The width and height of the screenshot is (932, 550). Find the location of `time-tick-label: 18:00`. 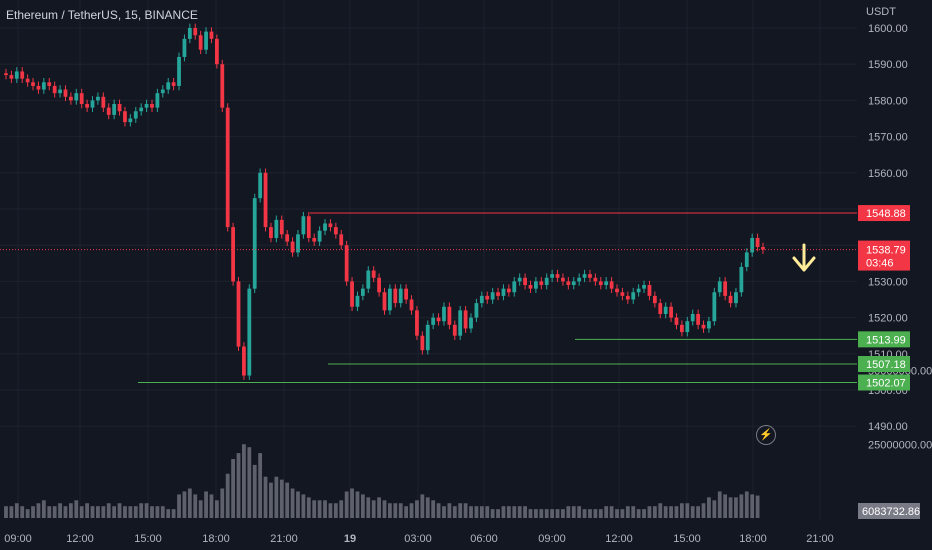

time-tick-label: 18:00 is located at coordinates (216, 539).